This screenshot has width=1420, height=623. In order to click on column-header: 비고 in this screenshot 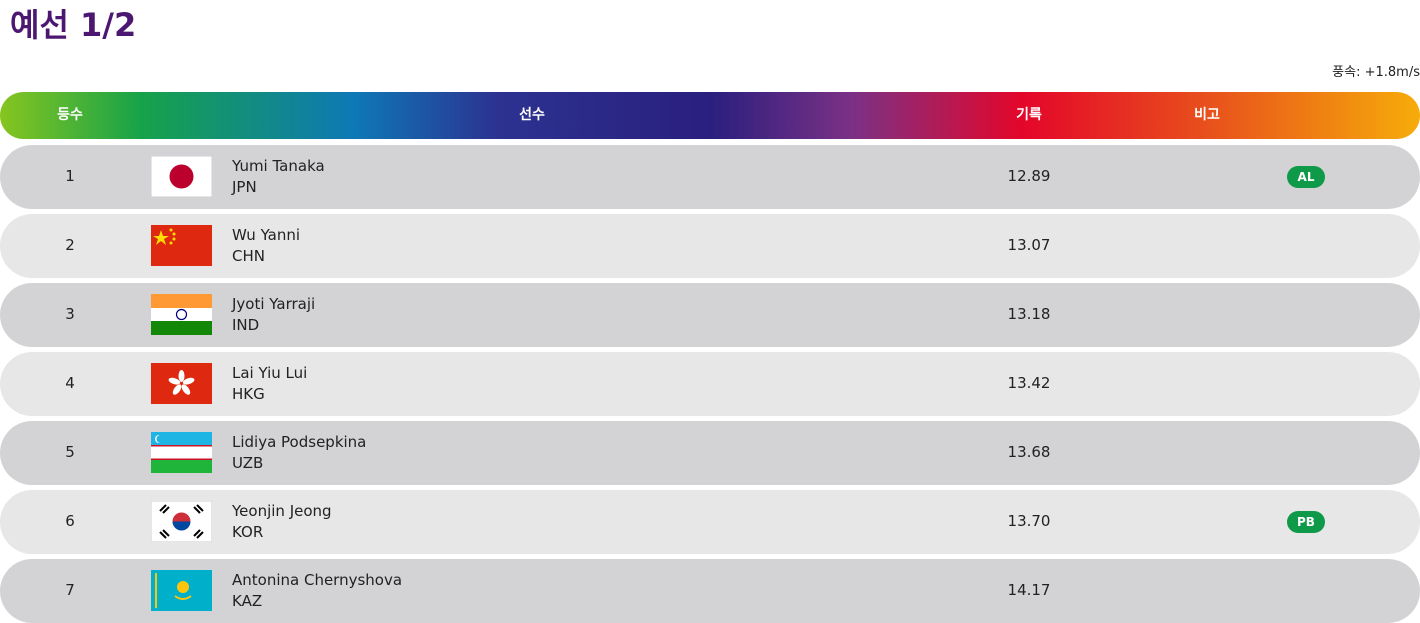, I will do `click(1207, 115)`.